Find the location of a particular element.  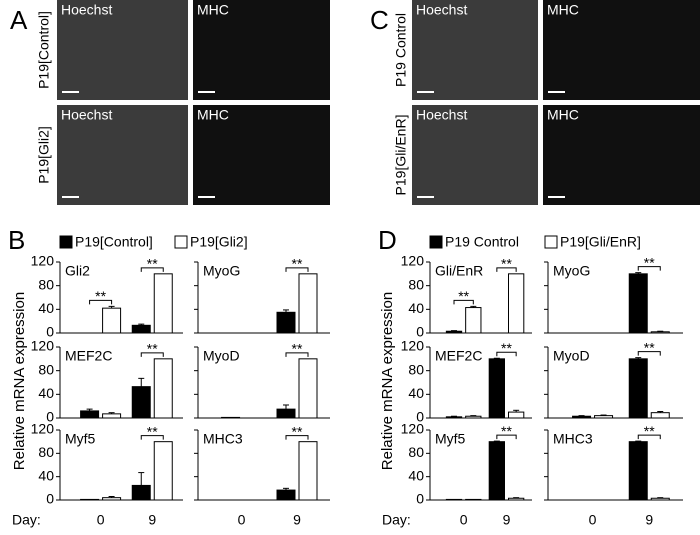

legend-label: P19 Control is located at coordinates (482, 242).